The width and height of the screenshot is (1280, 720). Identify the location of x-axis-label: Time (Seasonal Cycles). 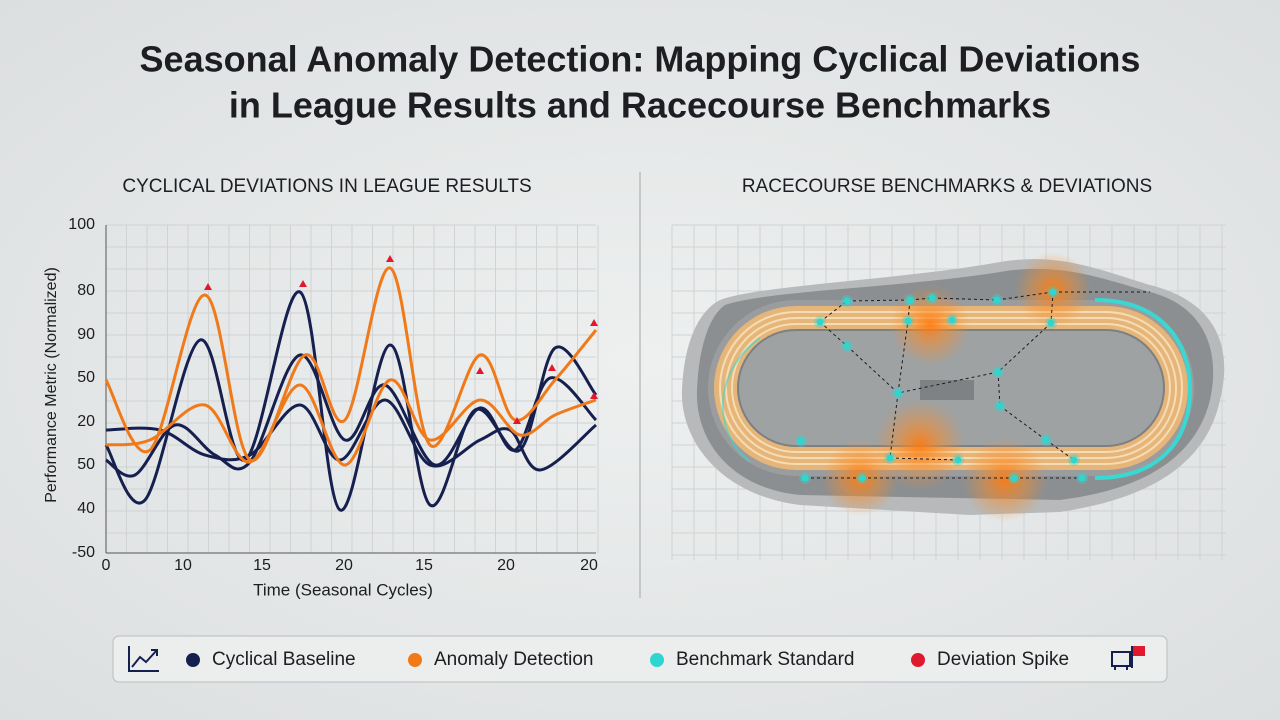
(343, 589).